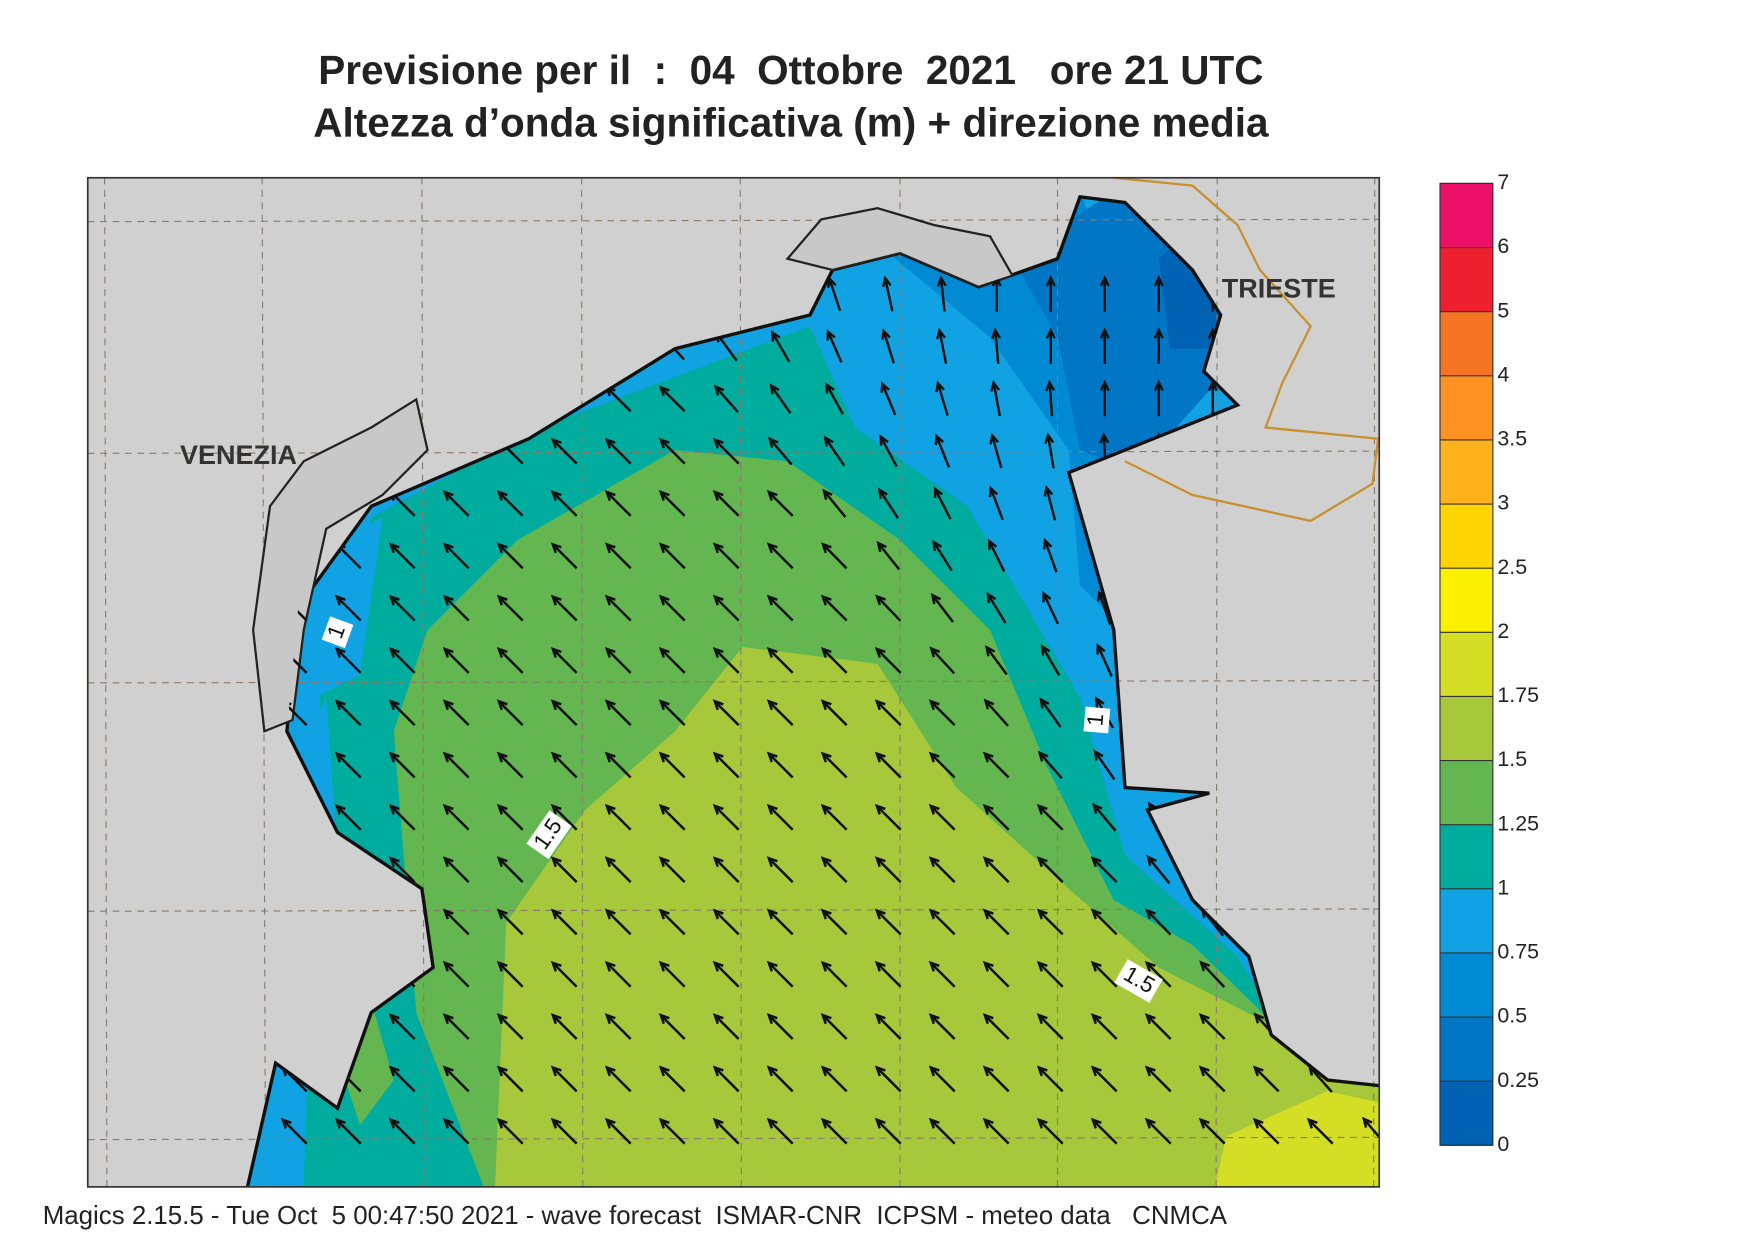 This screenshot has width=1755, height=1242. I want to click on colorbar-tick-label: 1.5, so click(1512, 759).